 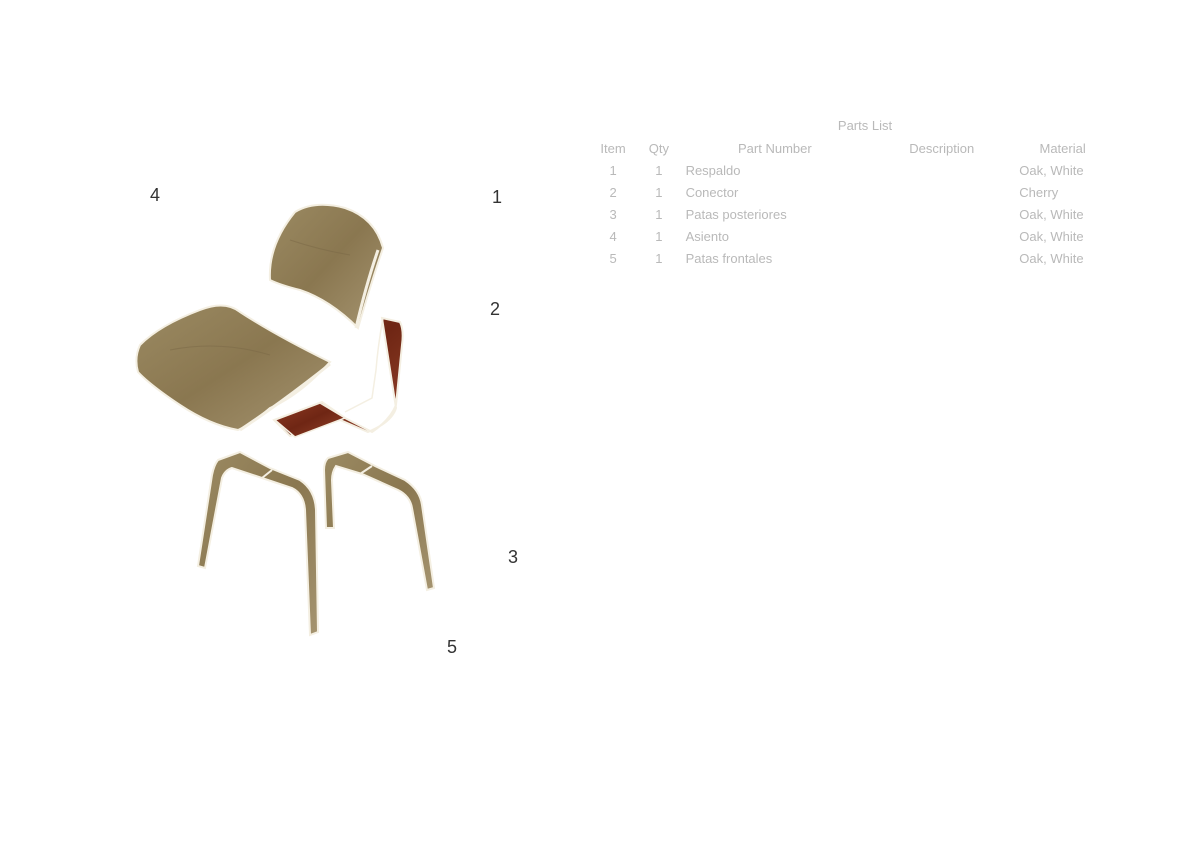 I want to click on row-item: 1, so click(x=613, y=170).